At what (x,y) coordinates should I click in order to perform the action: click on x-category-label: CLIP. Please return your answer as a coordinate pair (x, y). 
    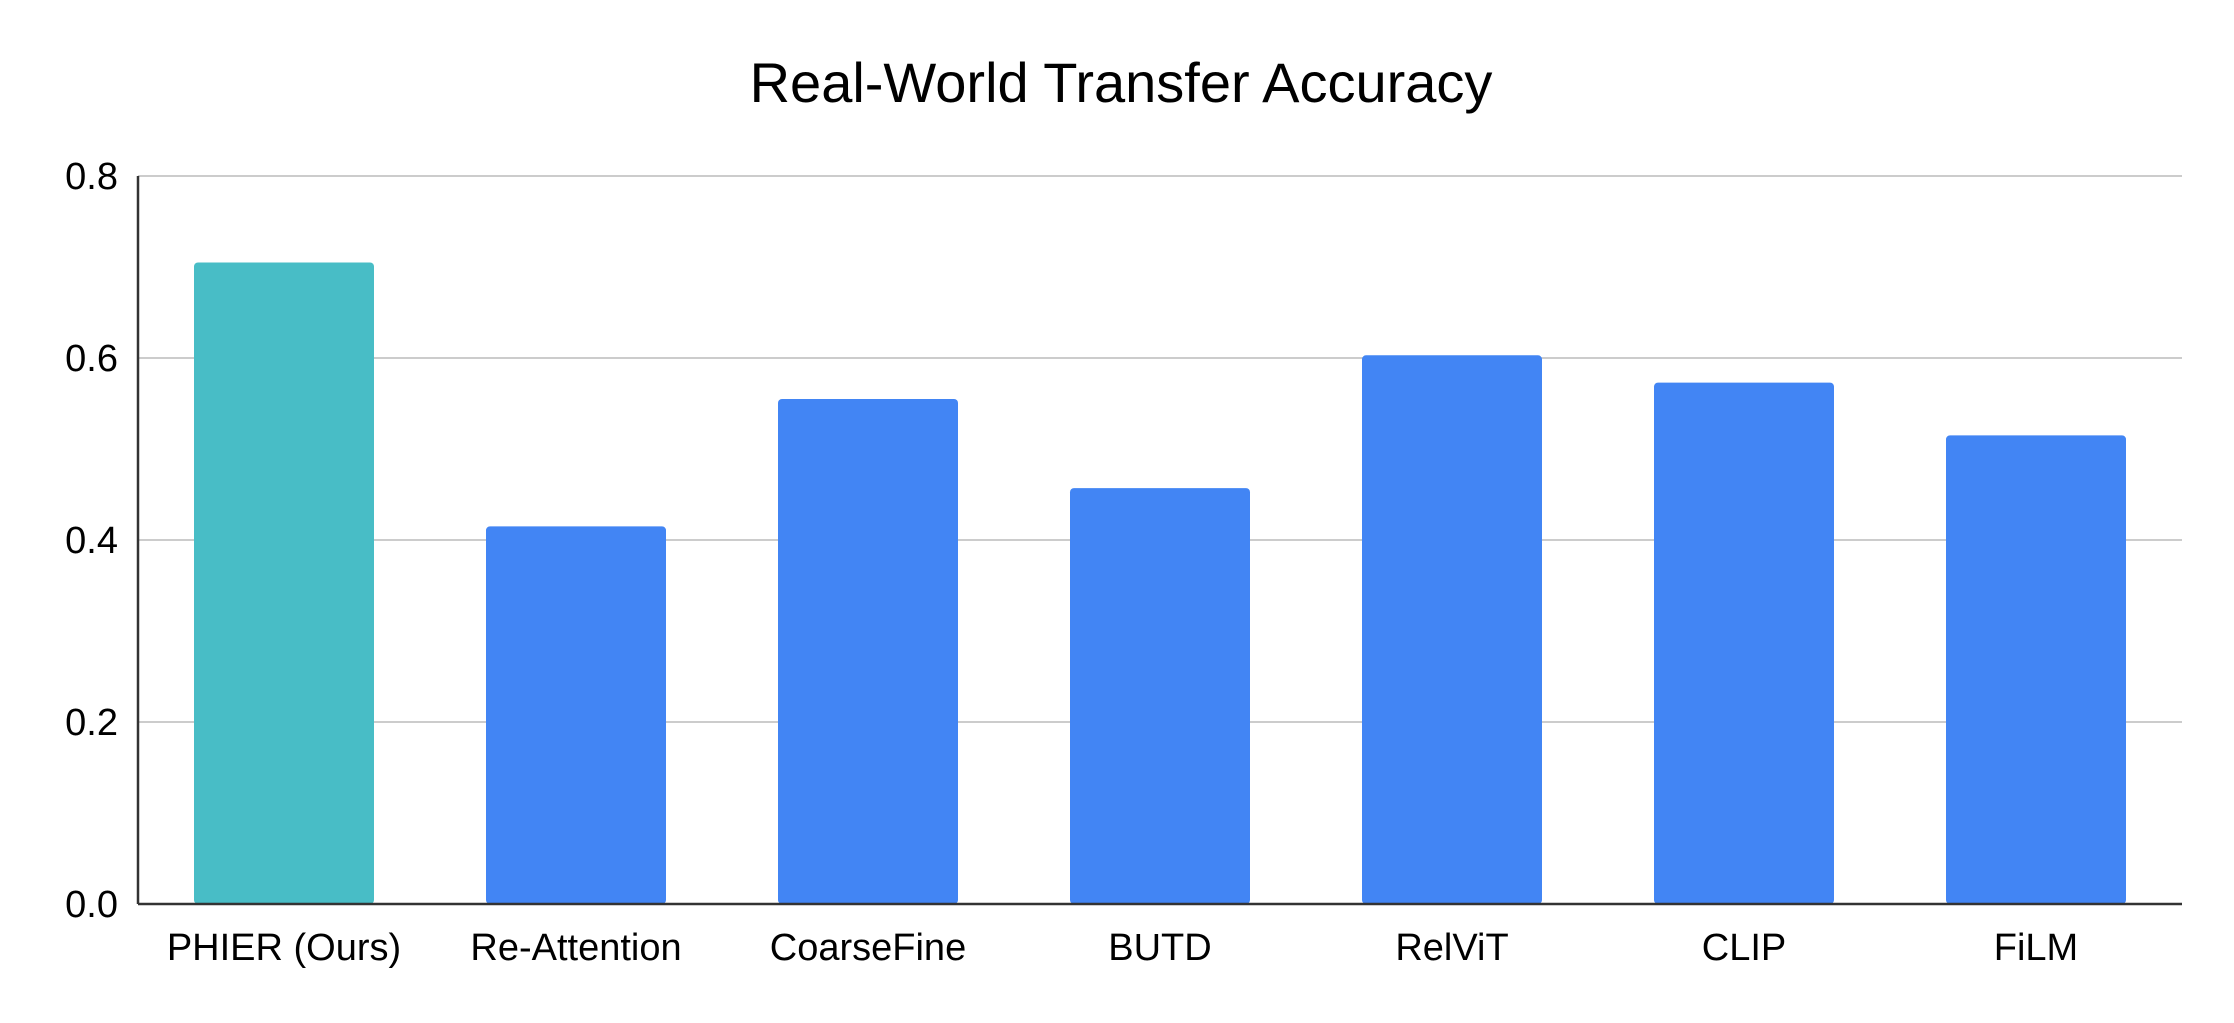
    Looking at the image, I should click on (1744, 948).